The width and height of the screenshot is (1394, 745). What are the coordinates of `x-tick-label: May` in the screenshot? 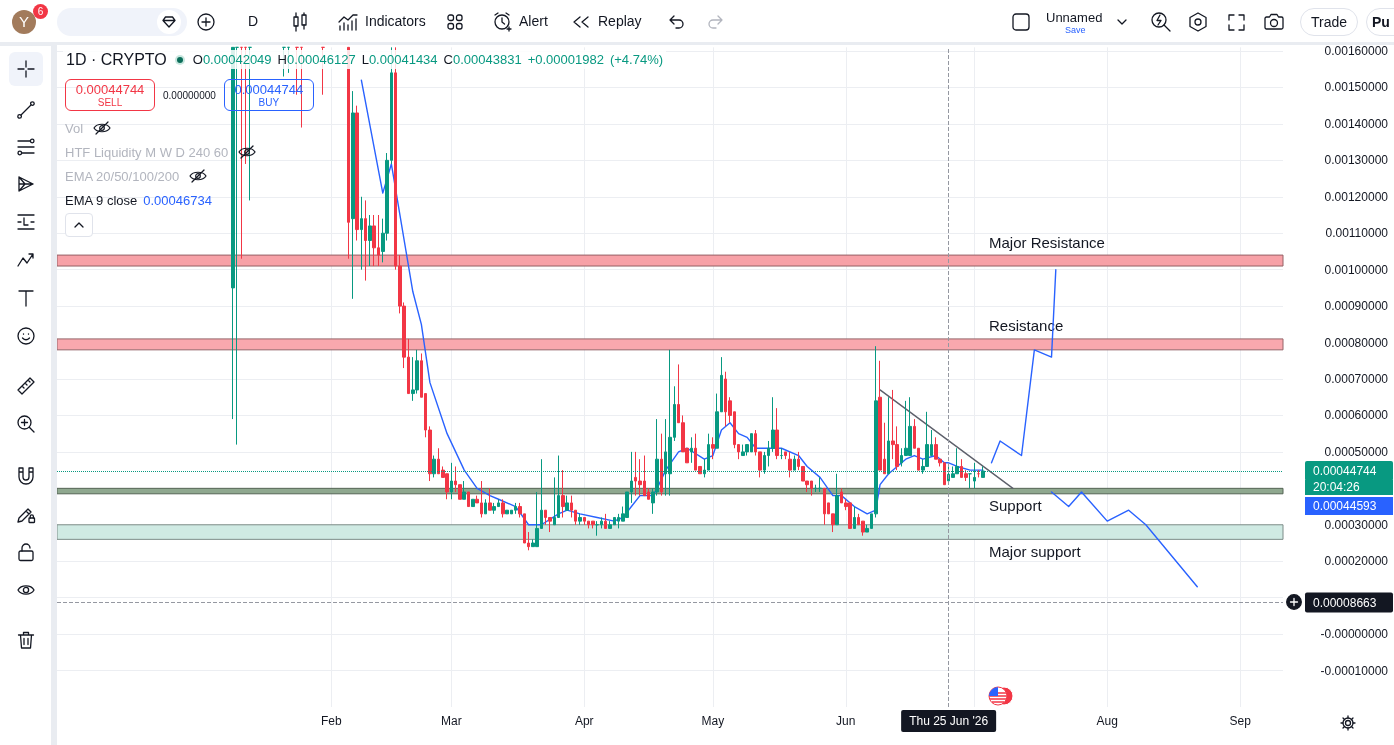 It's located at (713, 721).